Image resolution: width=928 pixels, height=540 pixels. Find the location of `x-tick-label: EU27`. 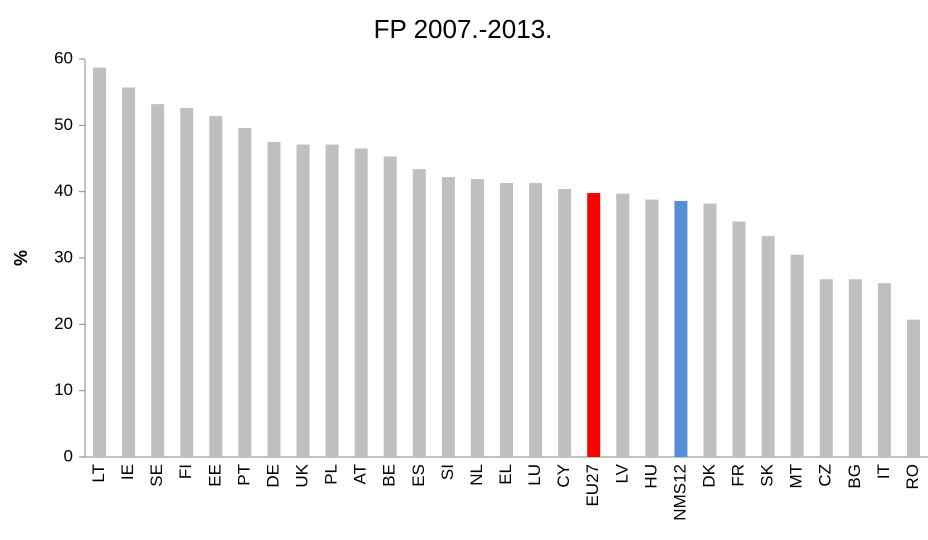

x-tick-label: EU27 is located at coordinates (592, 485).